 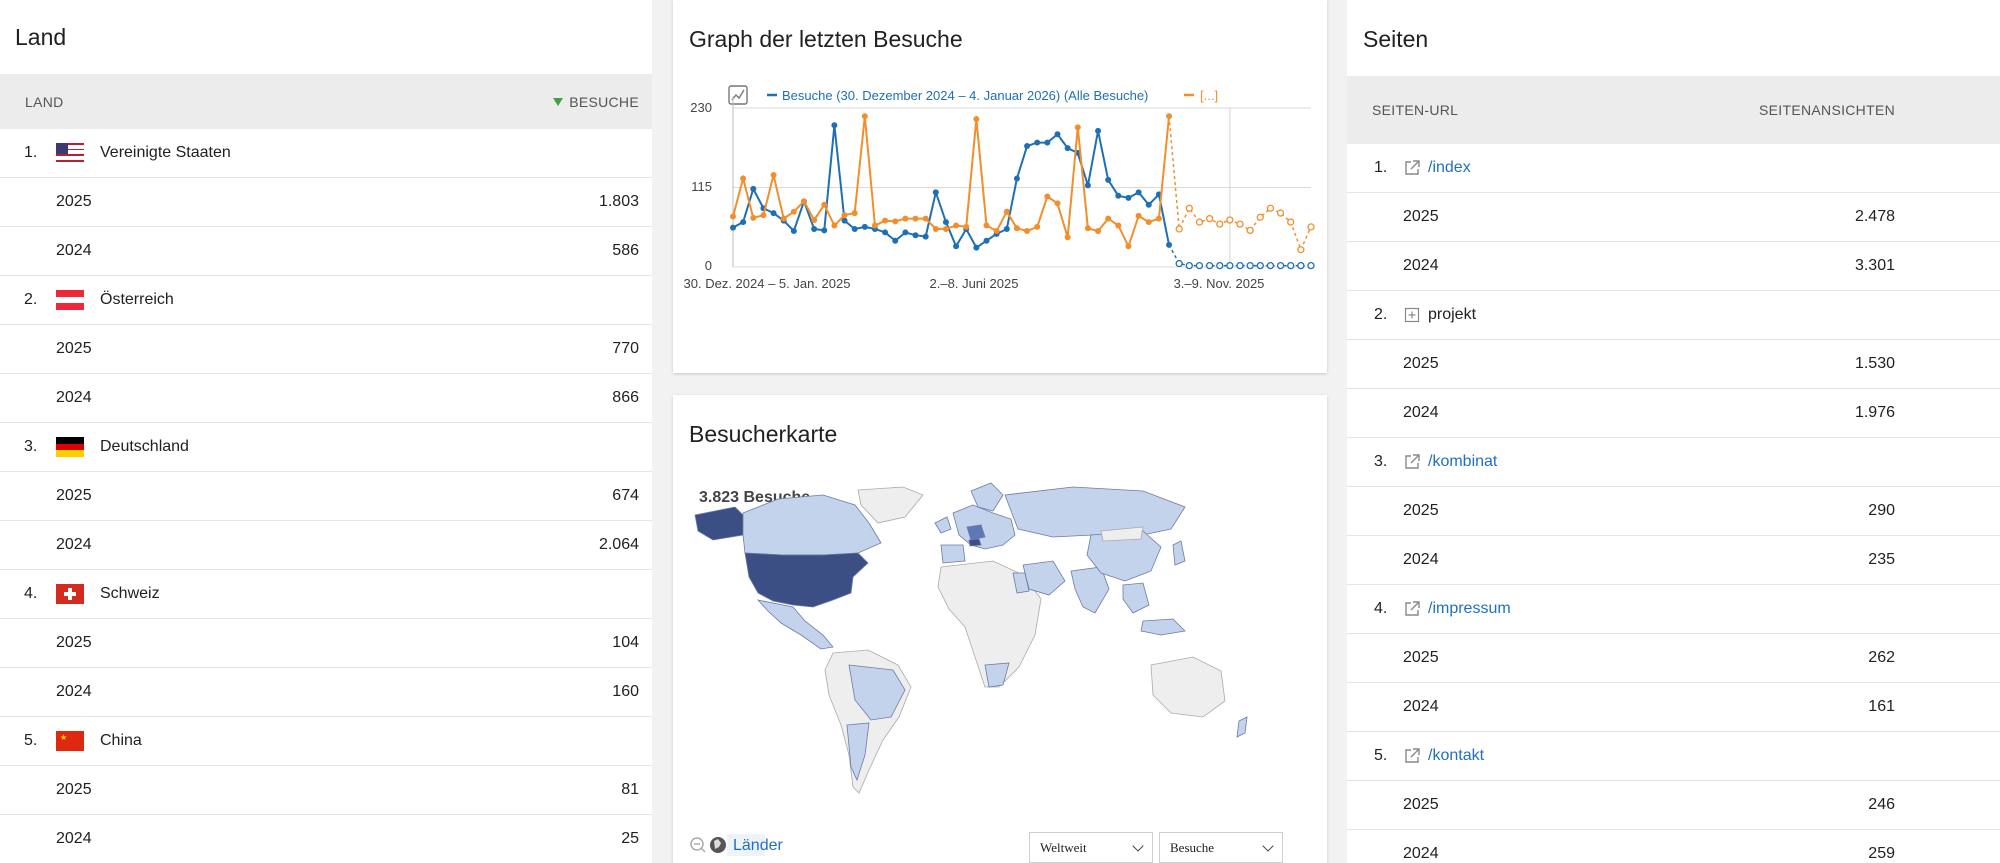 What do you see at coordinates (326, 741) in the screenshot?
I see `country-row: 5. ★ China` at bounding box center [326, 741].